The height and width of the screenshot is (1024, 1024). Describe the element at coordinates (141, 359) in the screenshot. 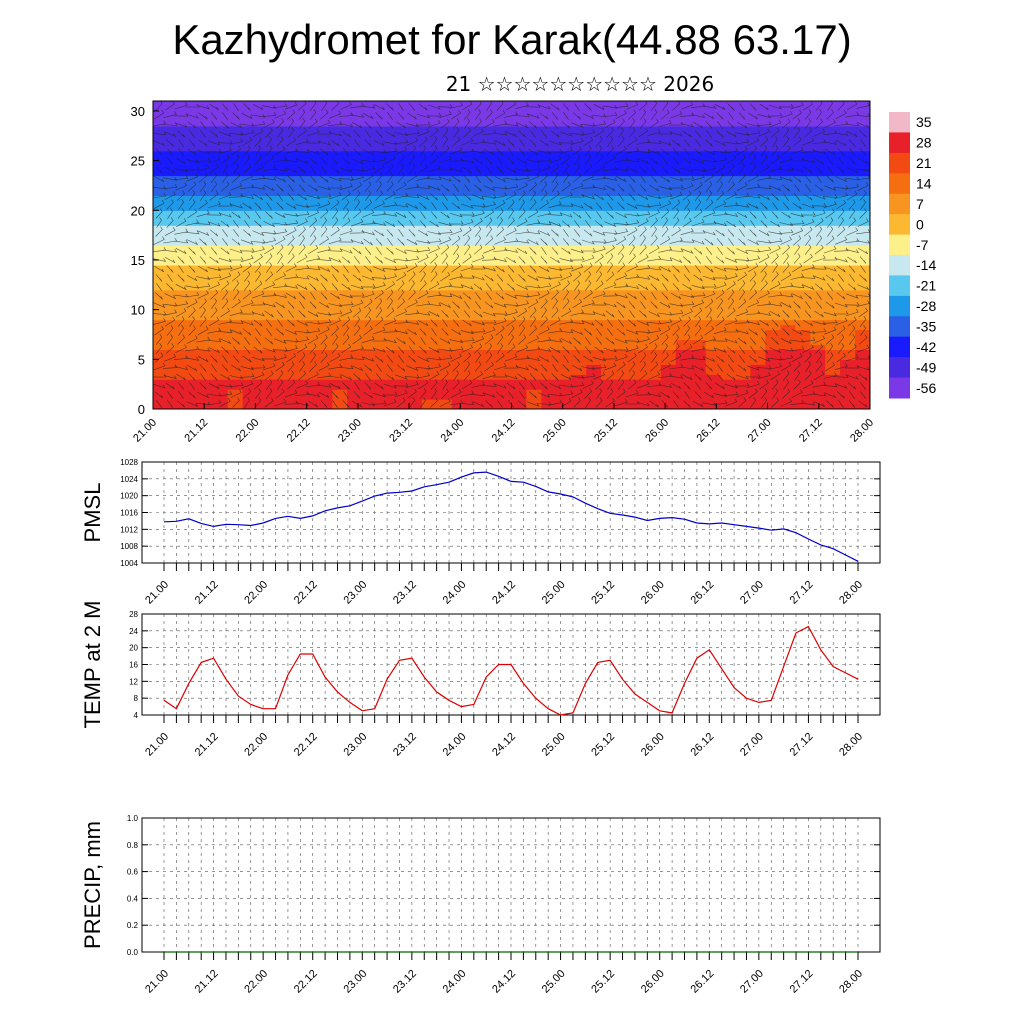

I see `heat-y-tick-label: 5` at that location.